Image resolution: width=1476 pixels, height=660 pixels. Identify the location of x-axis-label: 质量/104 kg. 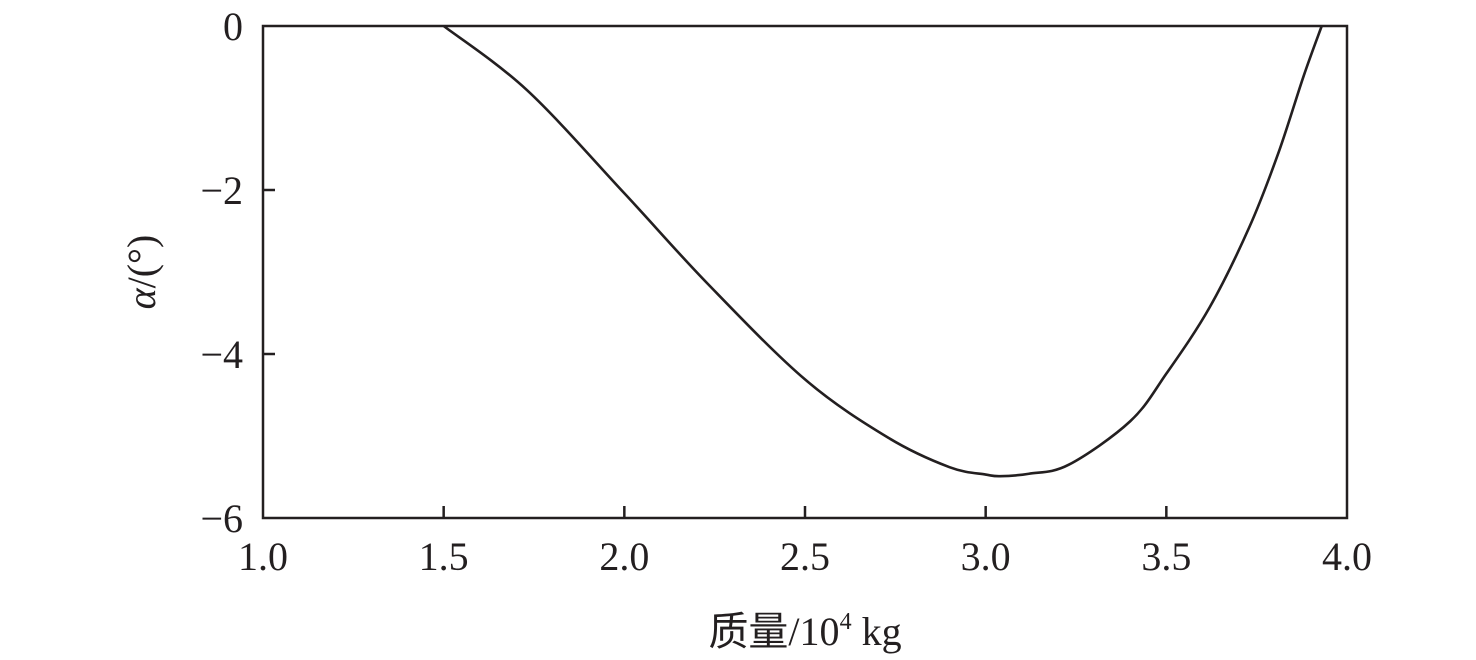
(804, 631).